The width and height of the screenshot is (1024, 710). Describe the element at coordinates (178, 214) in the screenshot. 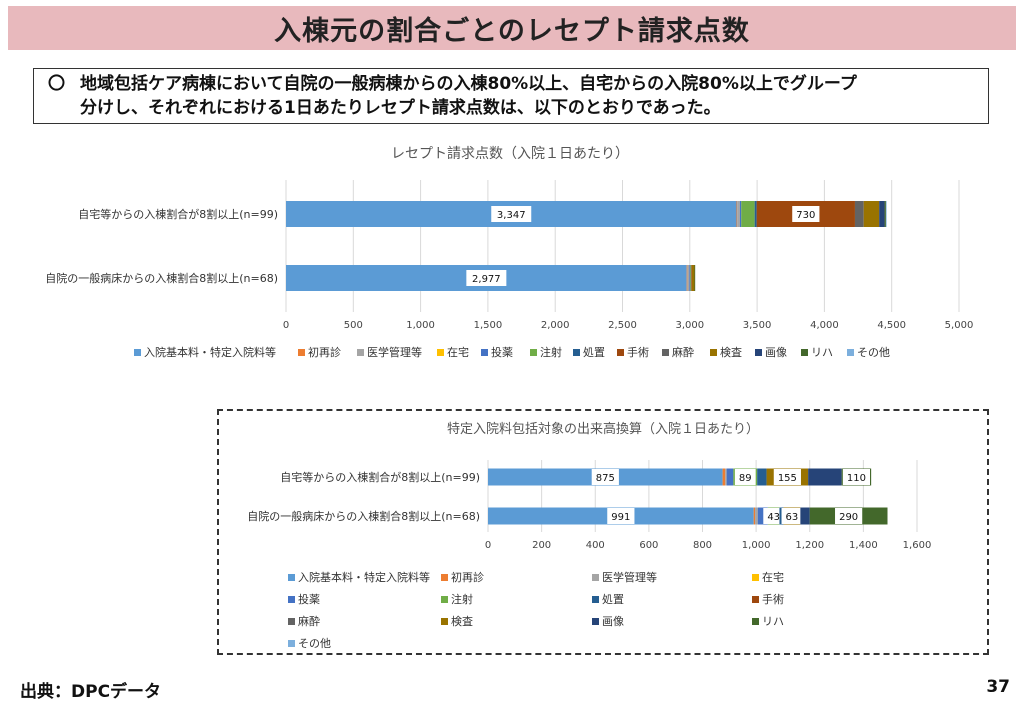

I see `category-label: 自宅等からの入棟割合が8割以上(n=99)` at that location.